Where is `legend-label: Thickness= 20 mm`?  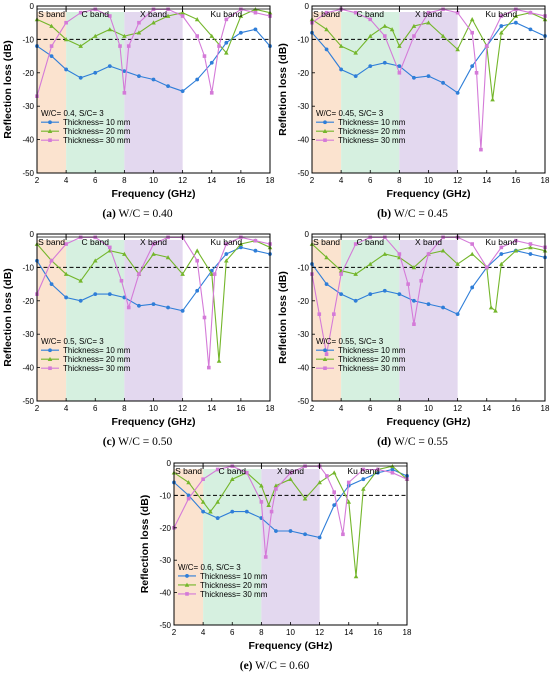 legend-label: Thickness= 20 mm is located at coordinates (372, 131).